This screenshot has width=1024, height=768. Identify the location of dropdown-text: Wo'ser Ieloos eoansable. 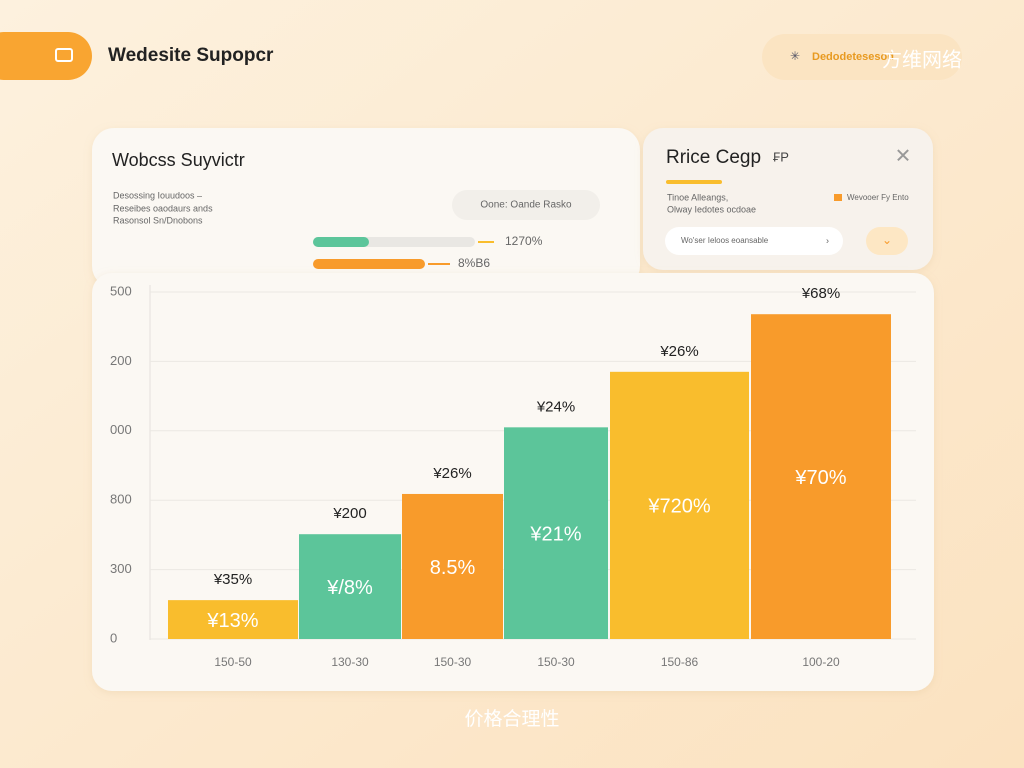
(725, 240).